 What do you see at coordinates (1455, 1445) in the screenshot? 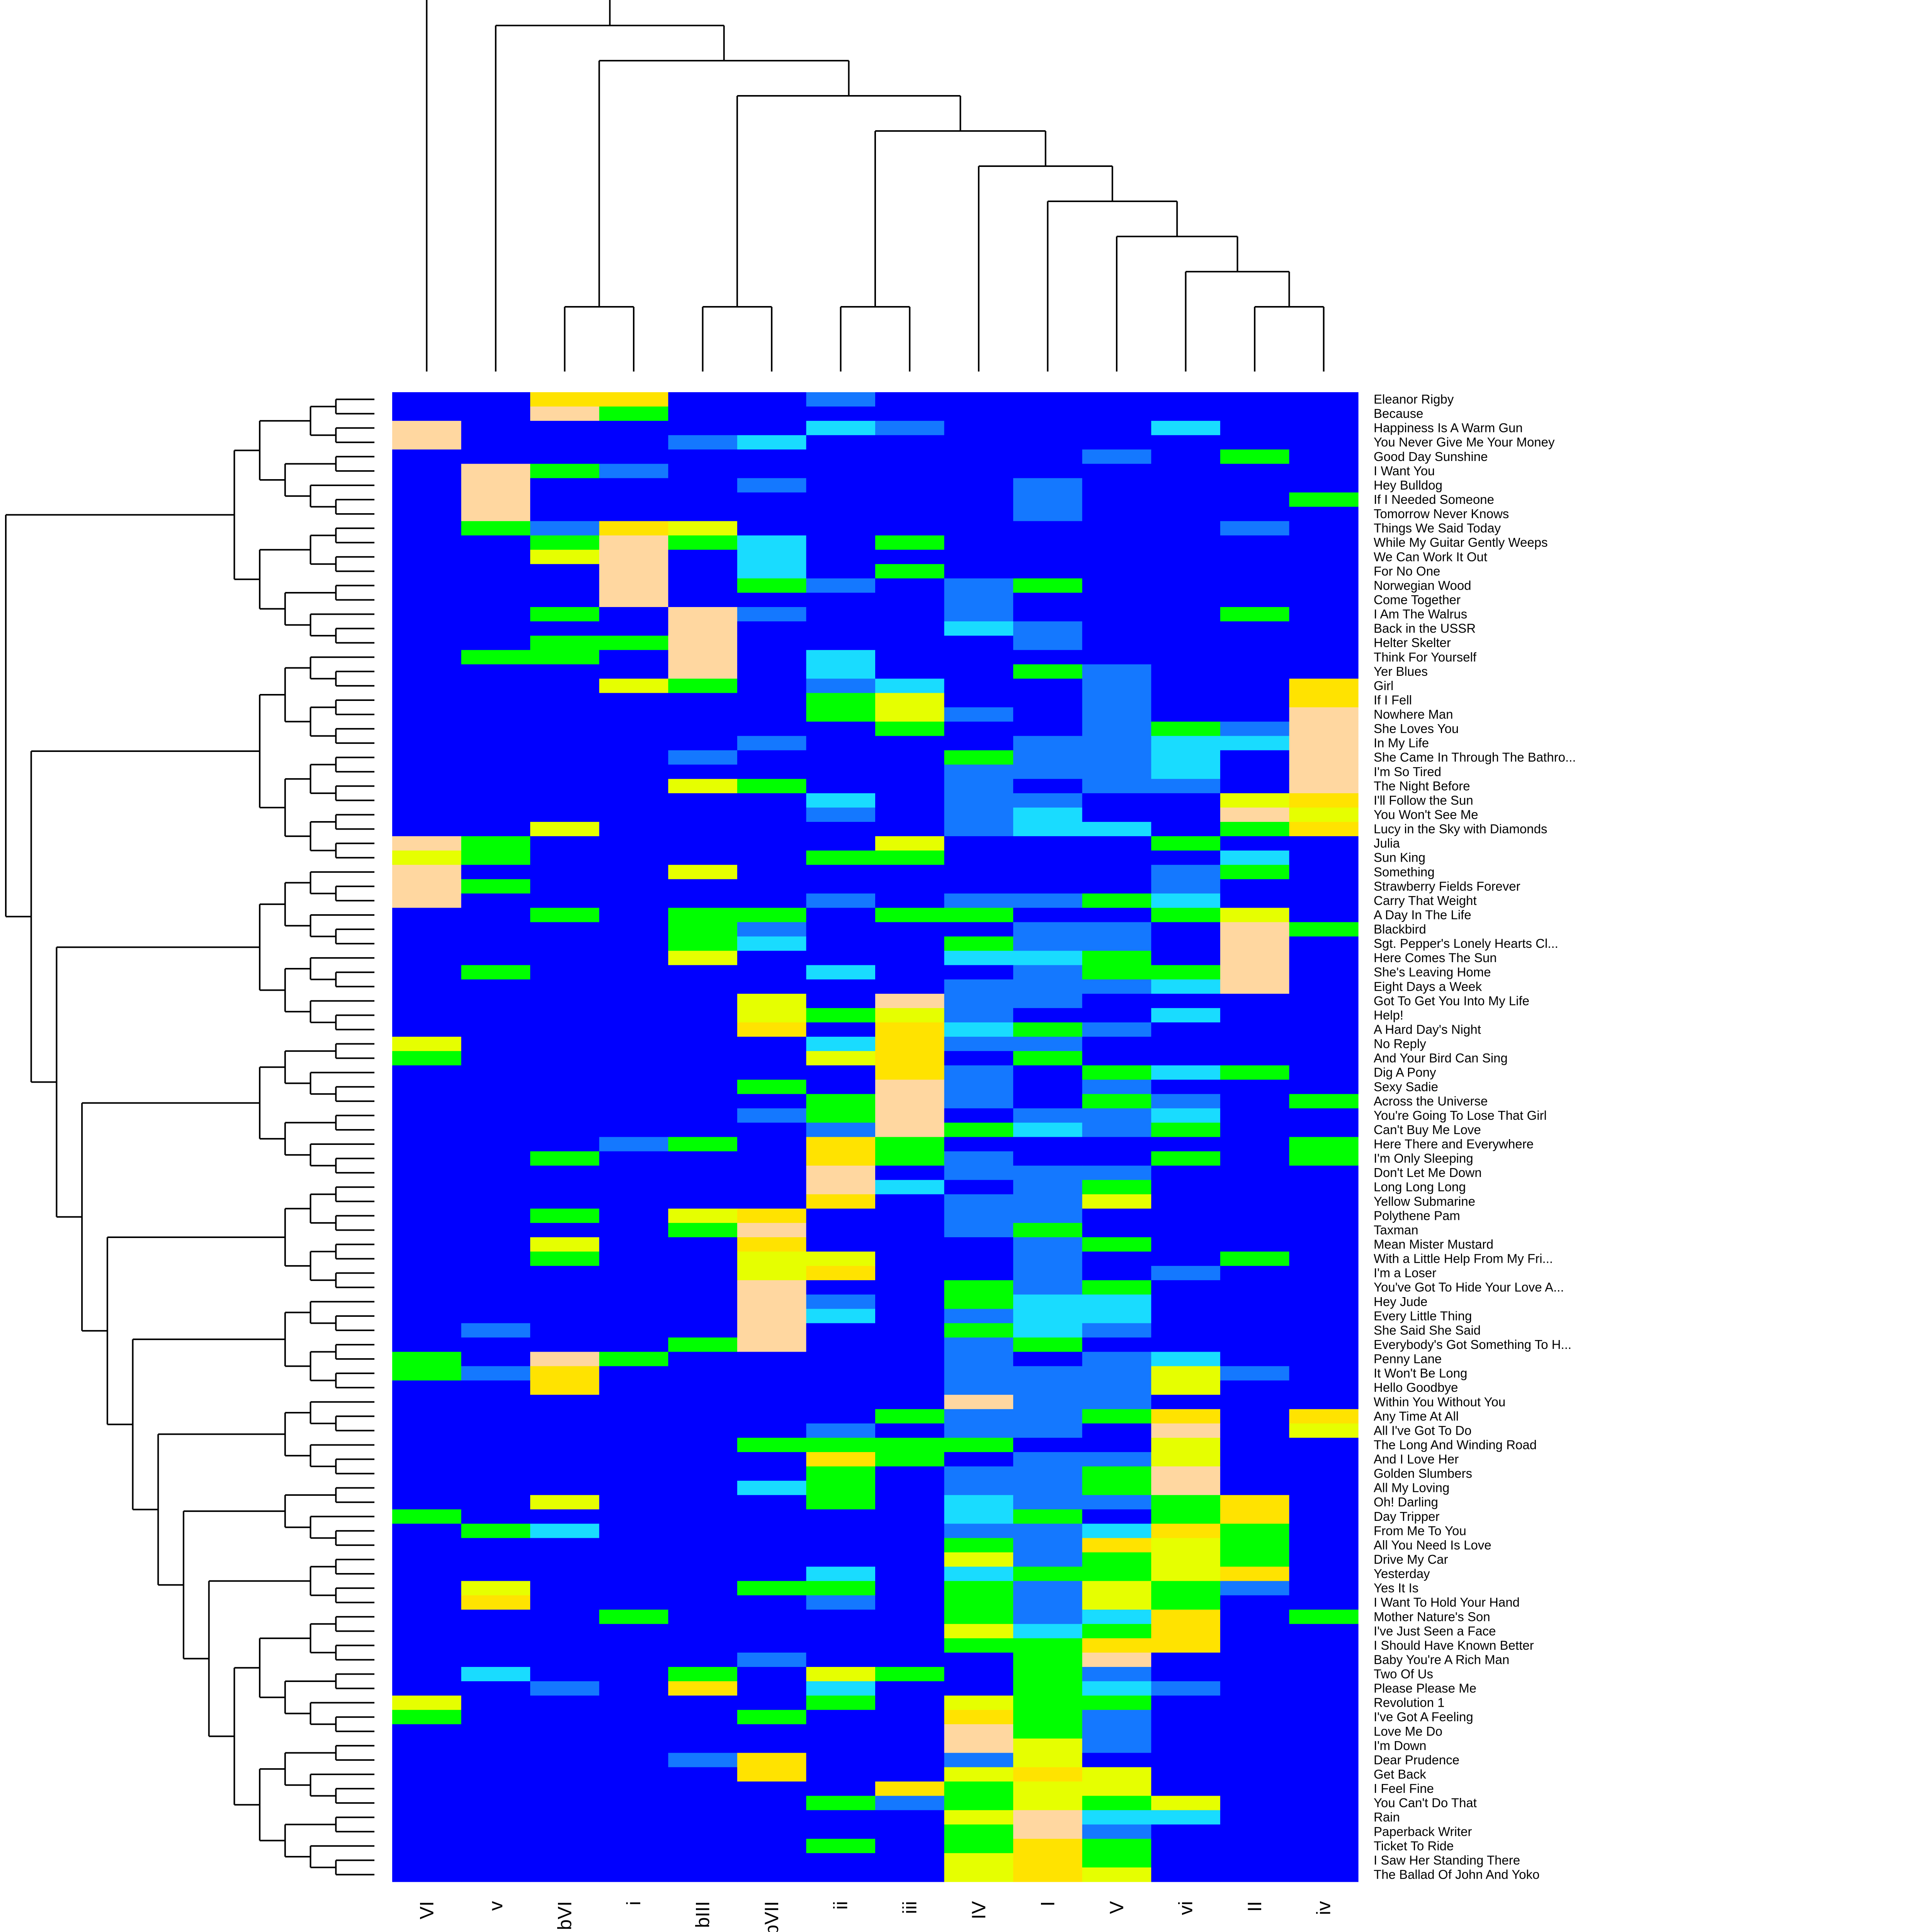
I see `row-label: The Long And Winding Road` at bounding box center [1455, 1445].